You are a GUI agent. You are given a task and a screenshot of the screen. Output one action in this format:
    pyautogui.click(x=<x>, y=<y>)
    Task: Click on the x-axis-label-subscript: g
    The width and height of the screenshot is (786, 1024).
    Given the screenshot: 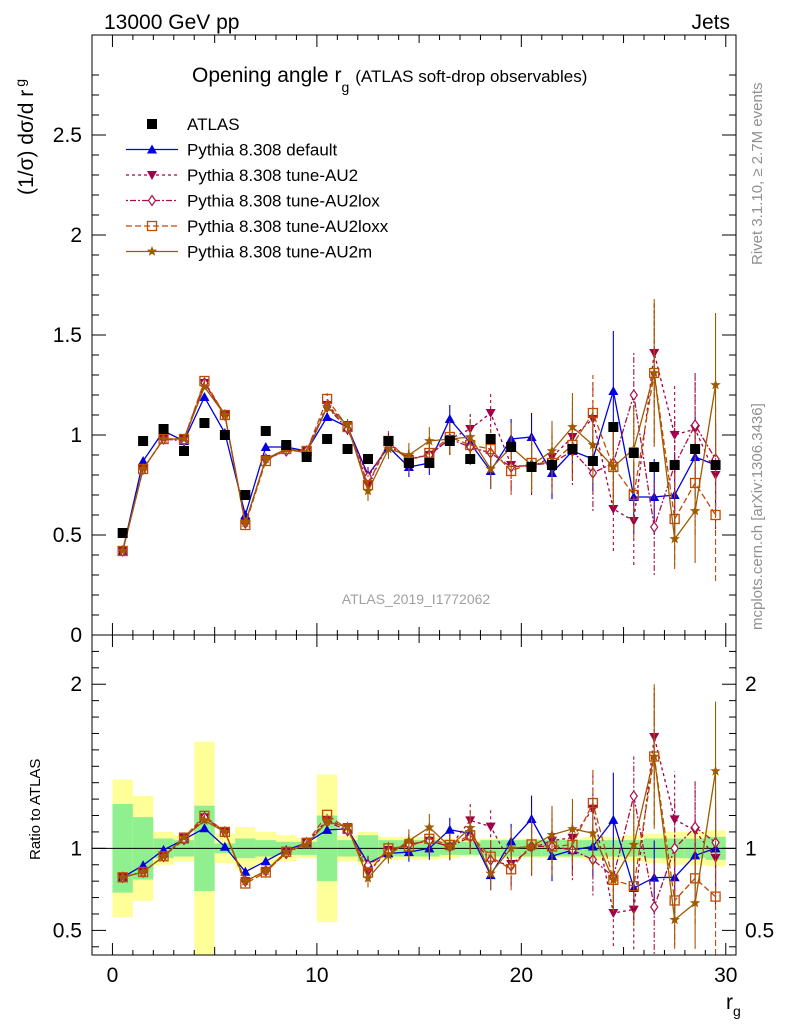 What is the action you would take?
    pyautogui.click(x=737, y=1011)
    